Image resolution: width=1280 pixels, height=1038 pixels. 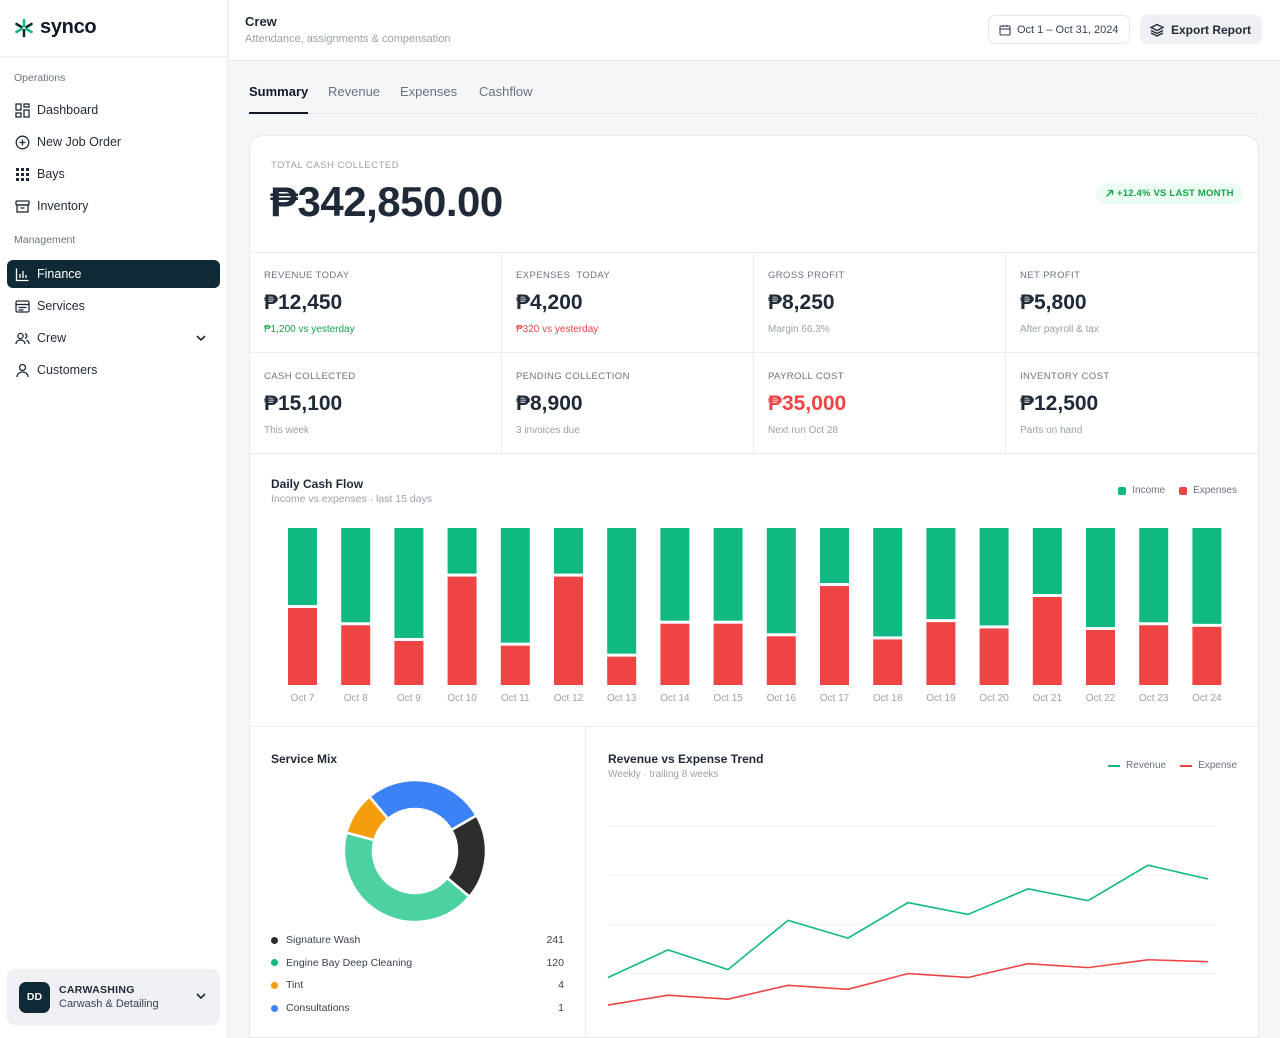 I want to click on service-count: 1, so click(x=561, y=1008).